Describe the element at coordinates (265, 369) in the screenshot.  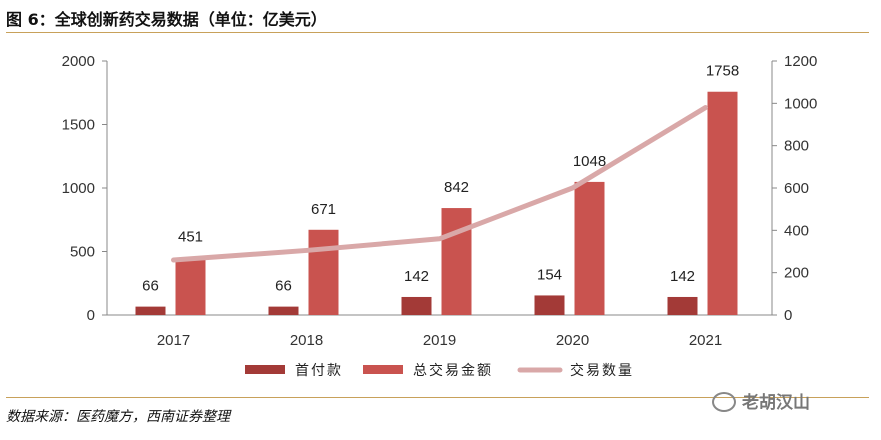
I see `legend-swatch-upfront` at that location.